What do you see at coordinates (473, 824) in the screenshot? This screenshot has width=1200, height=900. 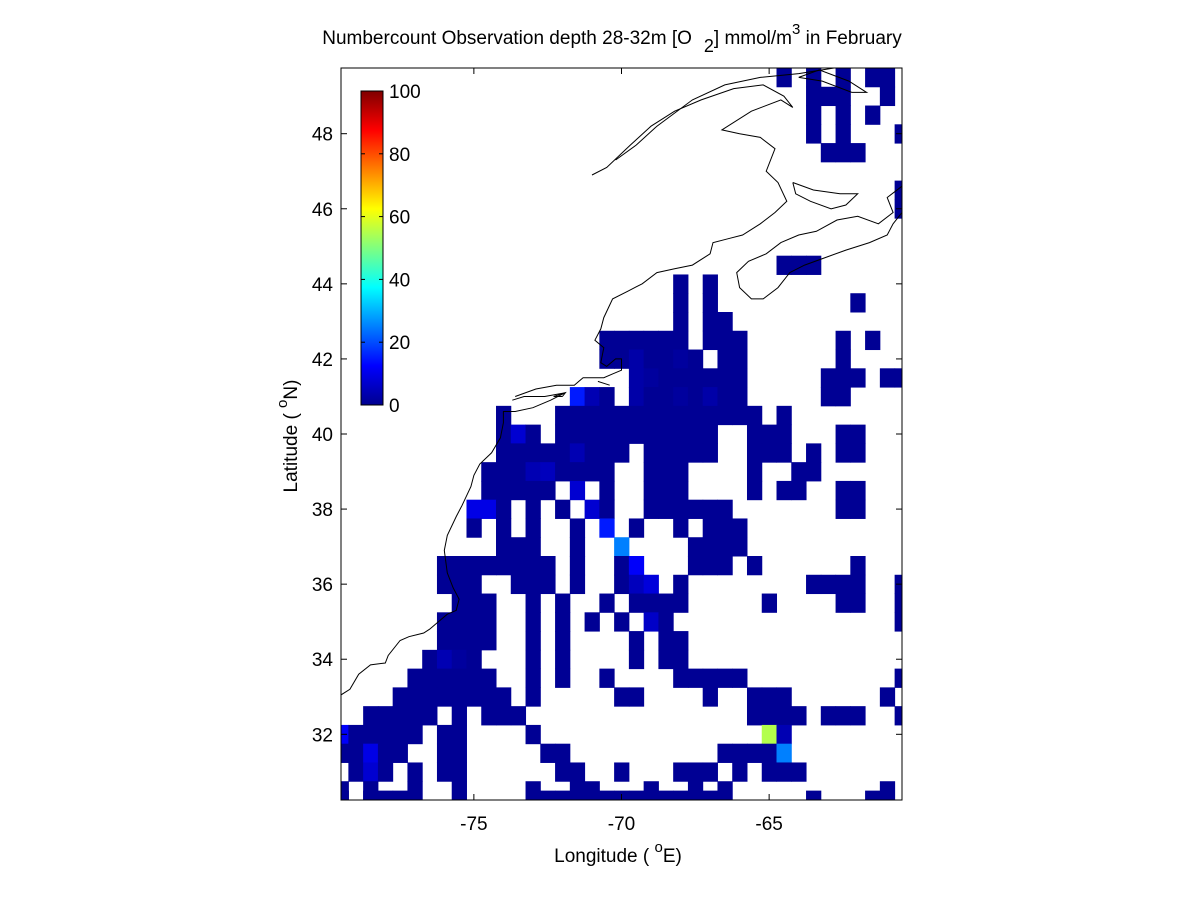 I see `x-tick-label: -75` at bounding box center [473, 824].